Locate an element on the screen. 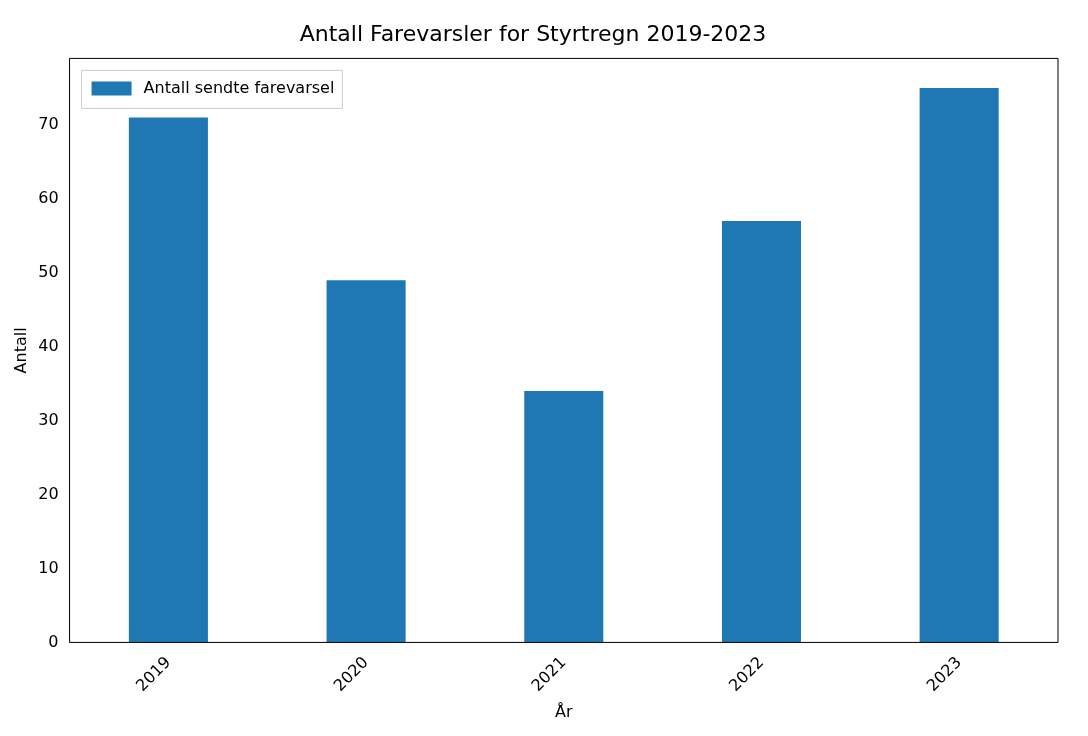 This screenshot has width=1088, height=736. y-axis-title: Antall is located at coordinates (20, 350).